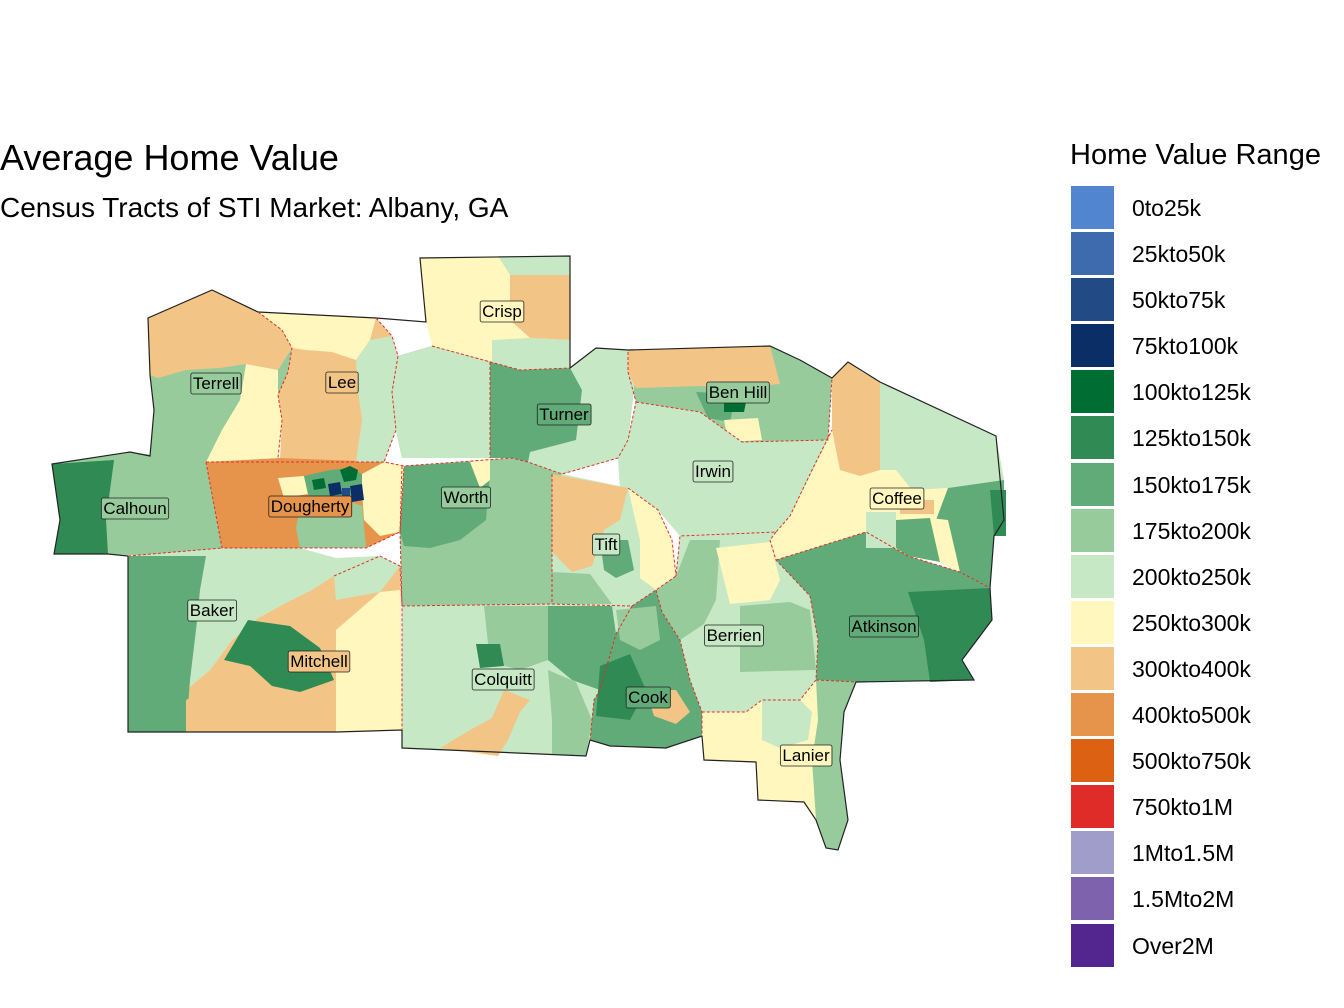 The height and width of the screenshot is (1008, 1344). I want to click on county-label-text: Baker, so click(212, 610).